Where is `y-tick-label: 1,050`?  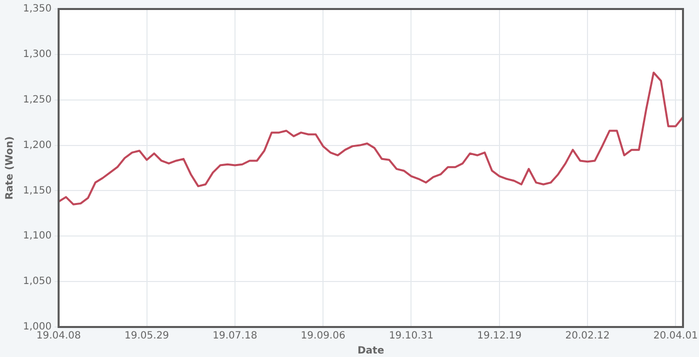
y-tick-label: 1,050 is located at coordinates (37, 282).